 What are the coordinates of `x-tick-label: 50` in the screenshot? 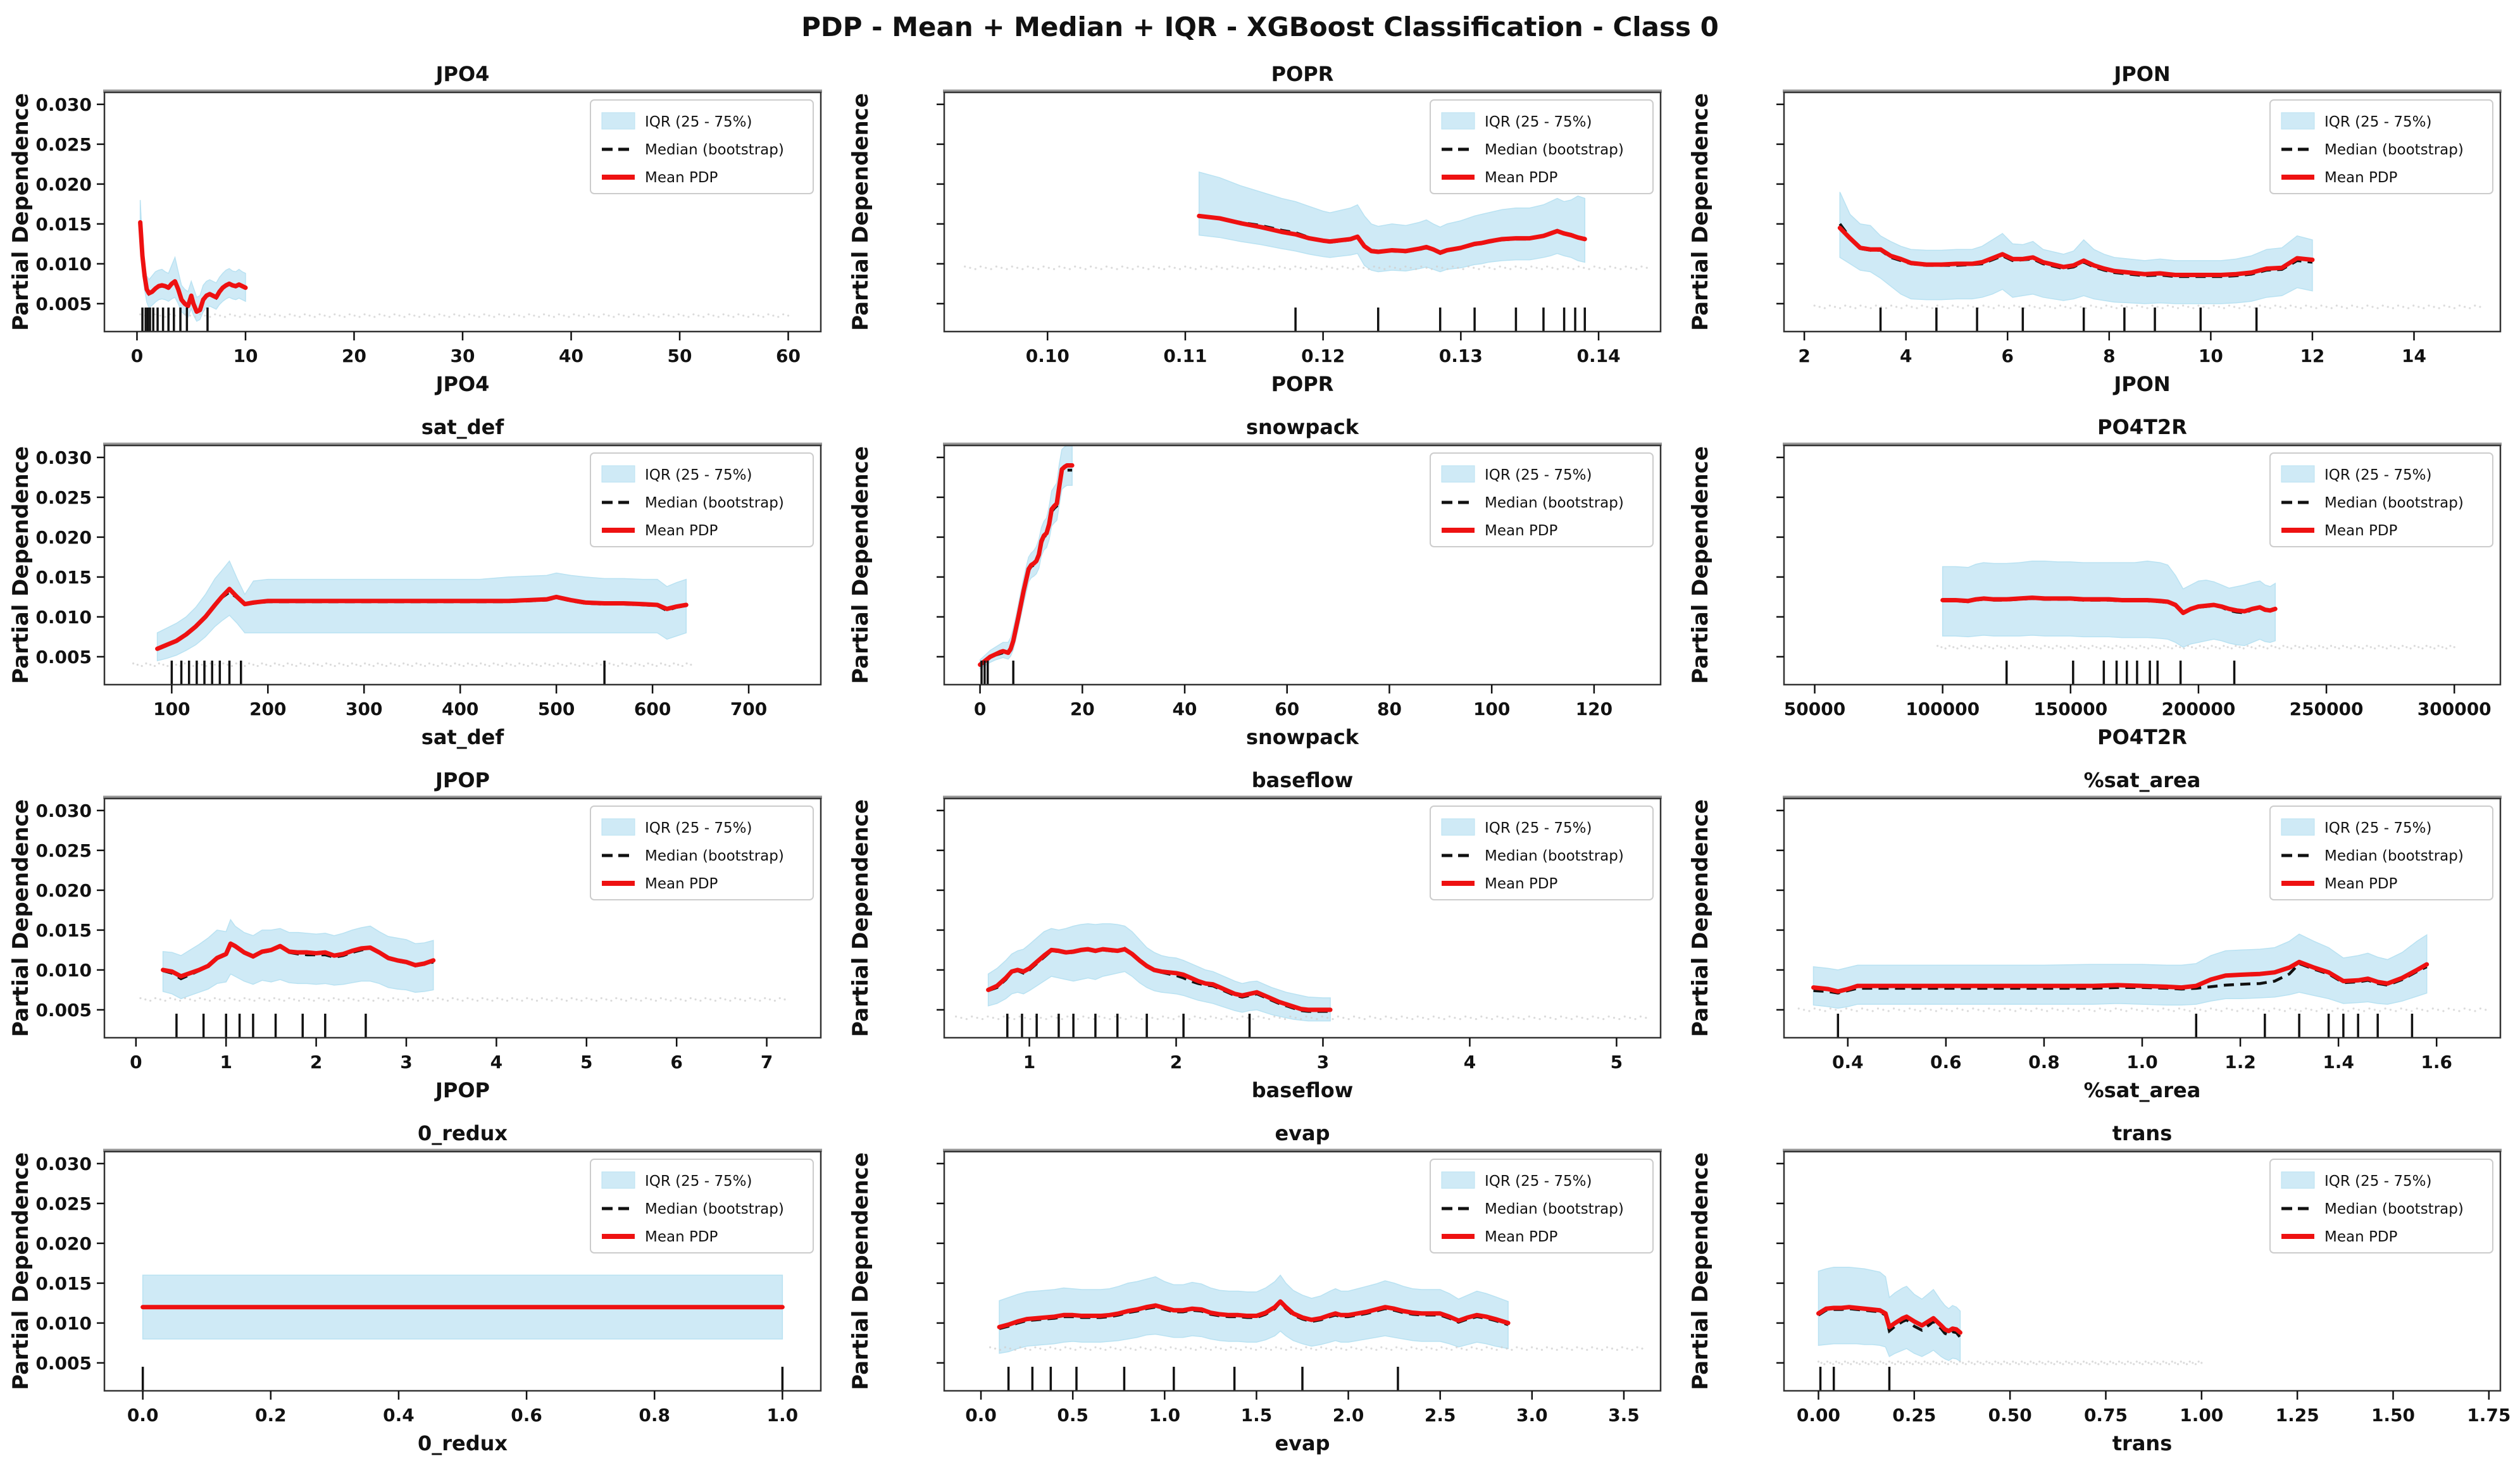 It's located at (680, 355).